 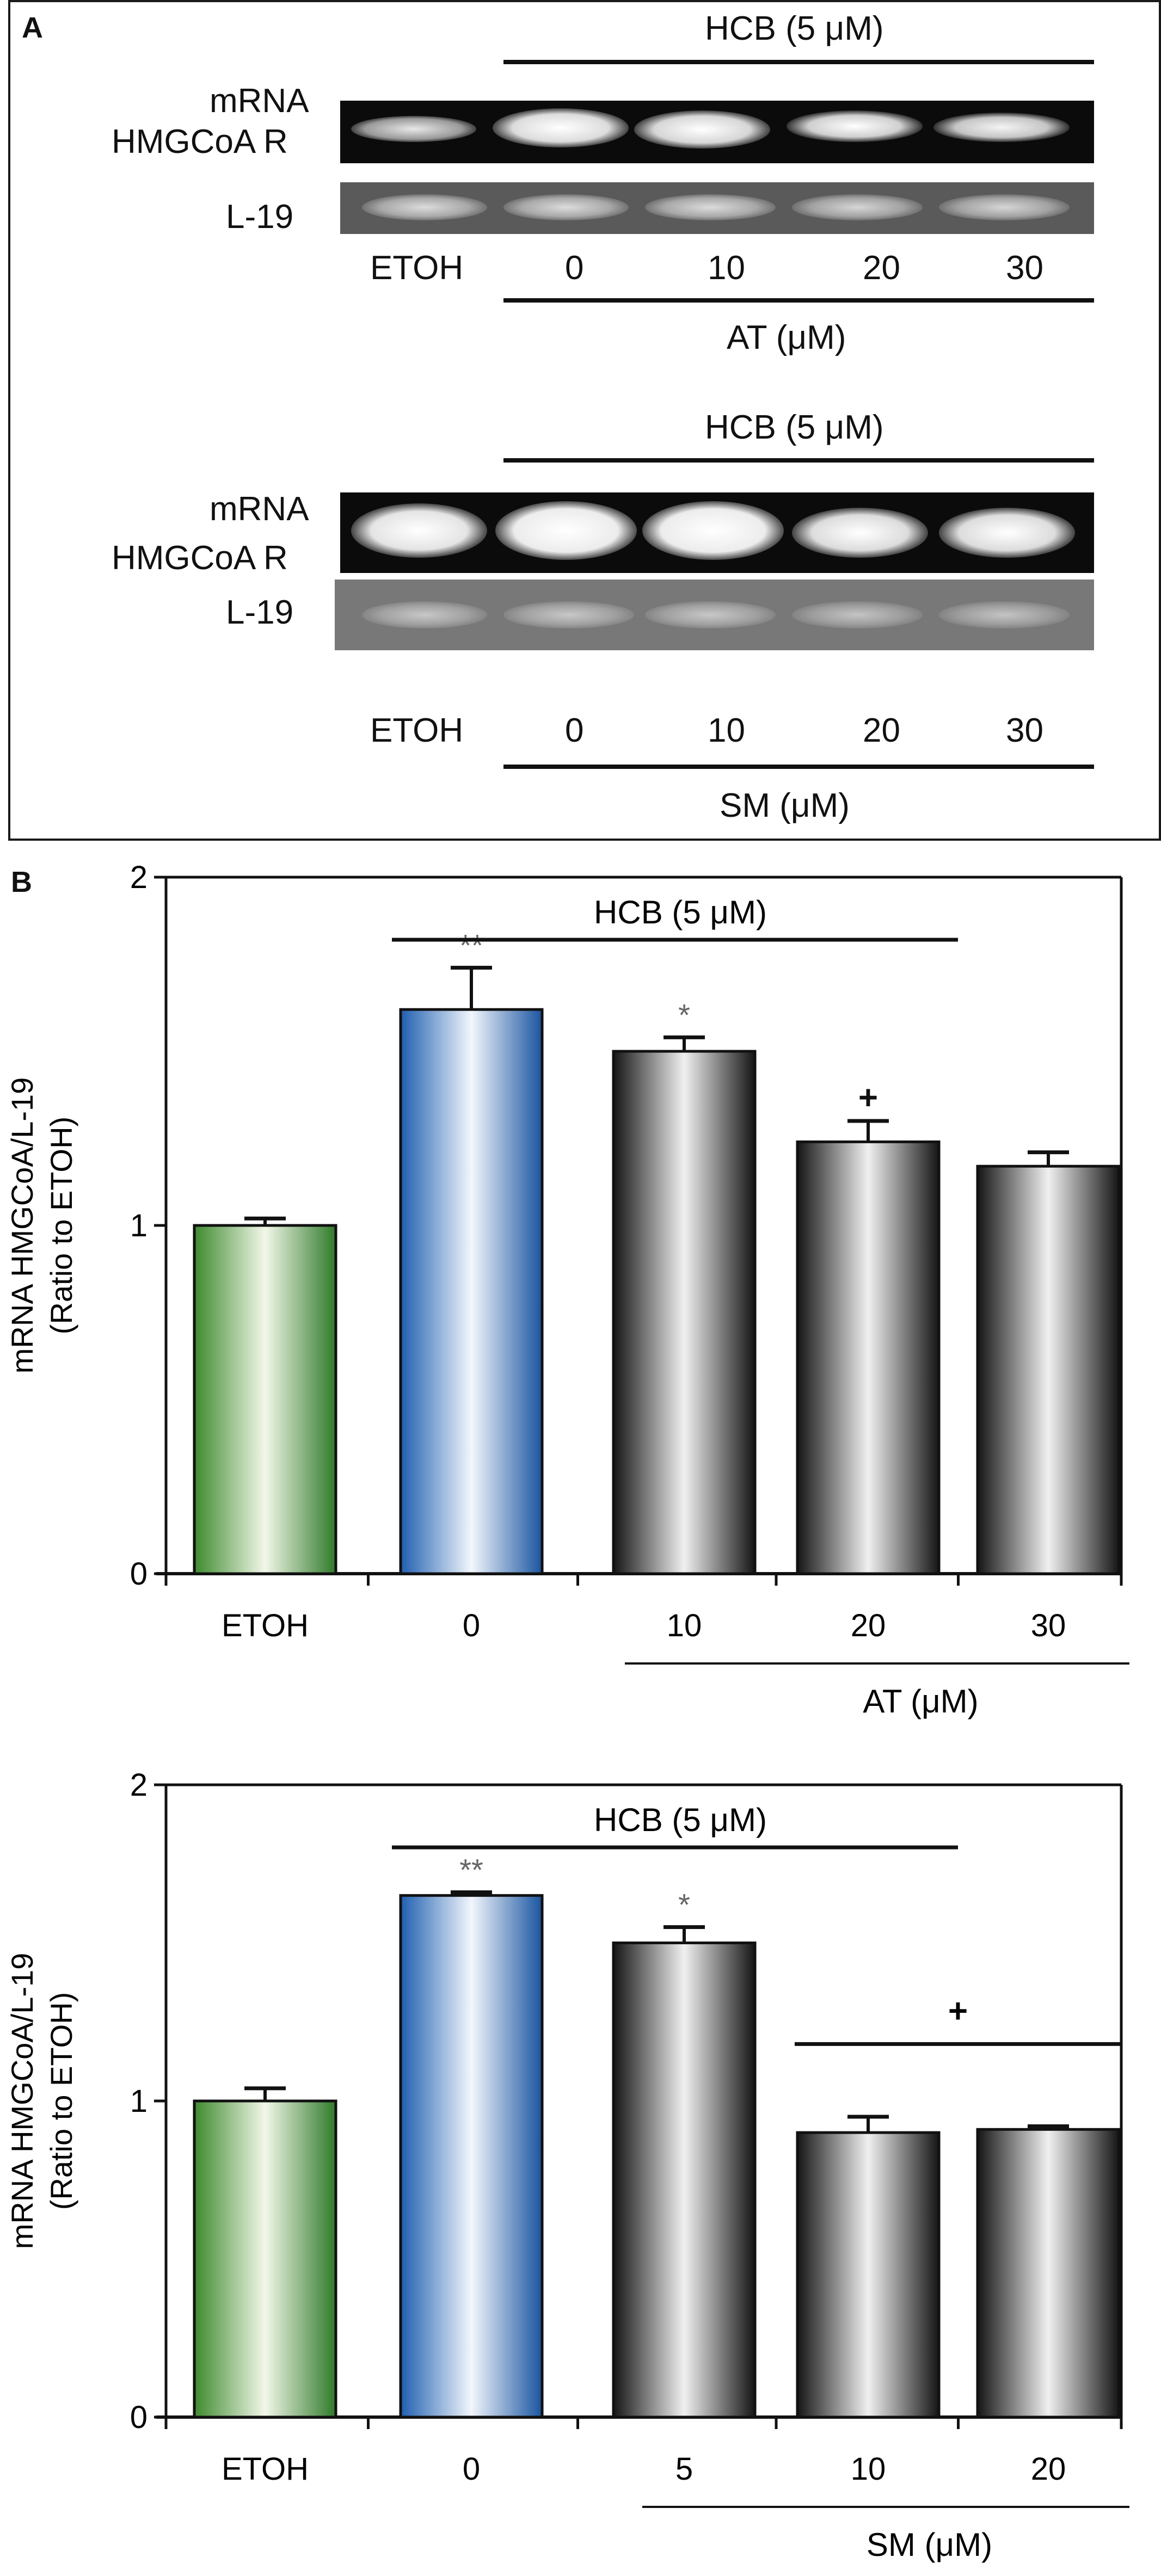 What do you see at coordinates (717, 208) in the screenshot?
I see `blot-top-l19-gel` at bounding box center [717, 208].